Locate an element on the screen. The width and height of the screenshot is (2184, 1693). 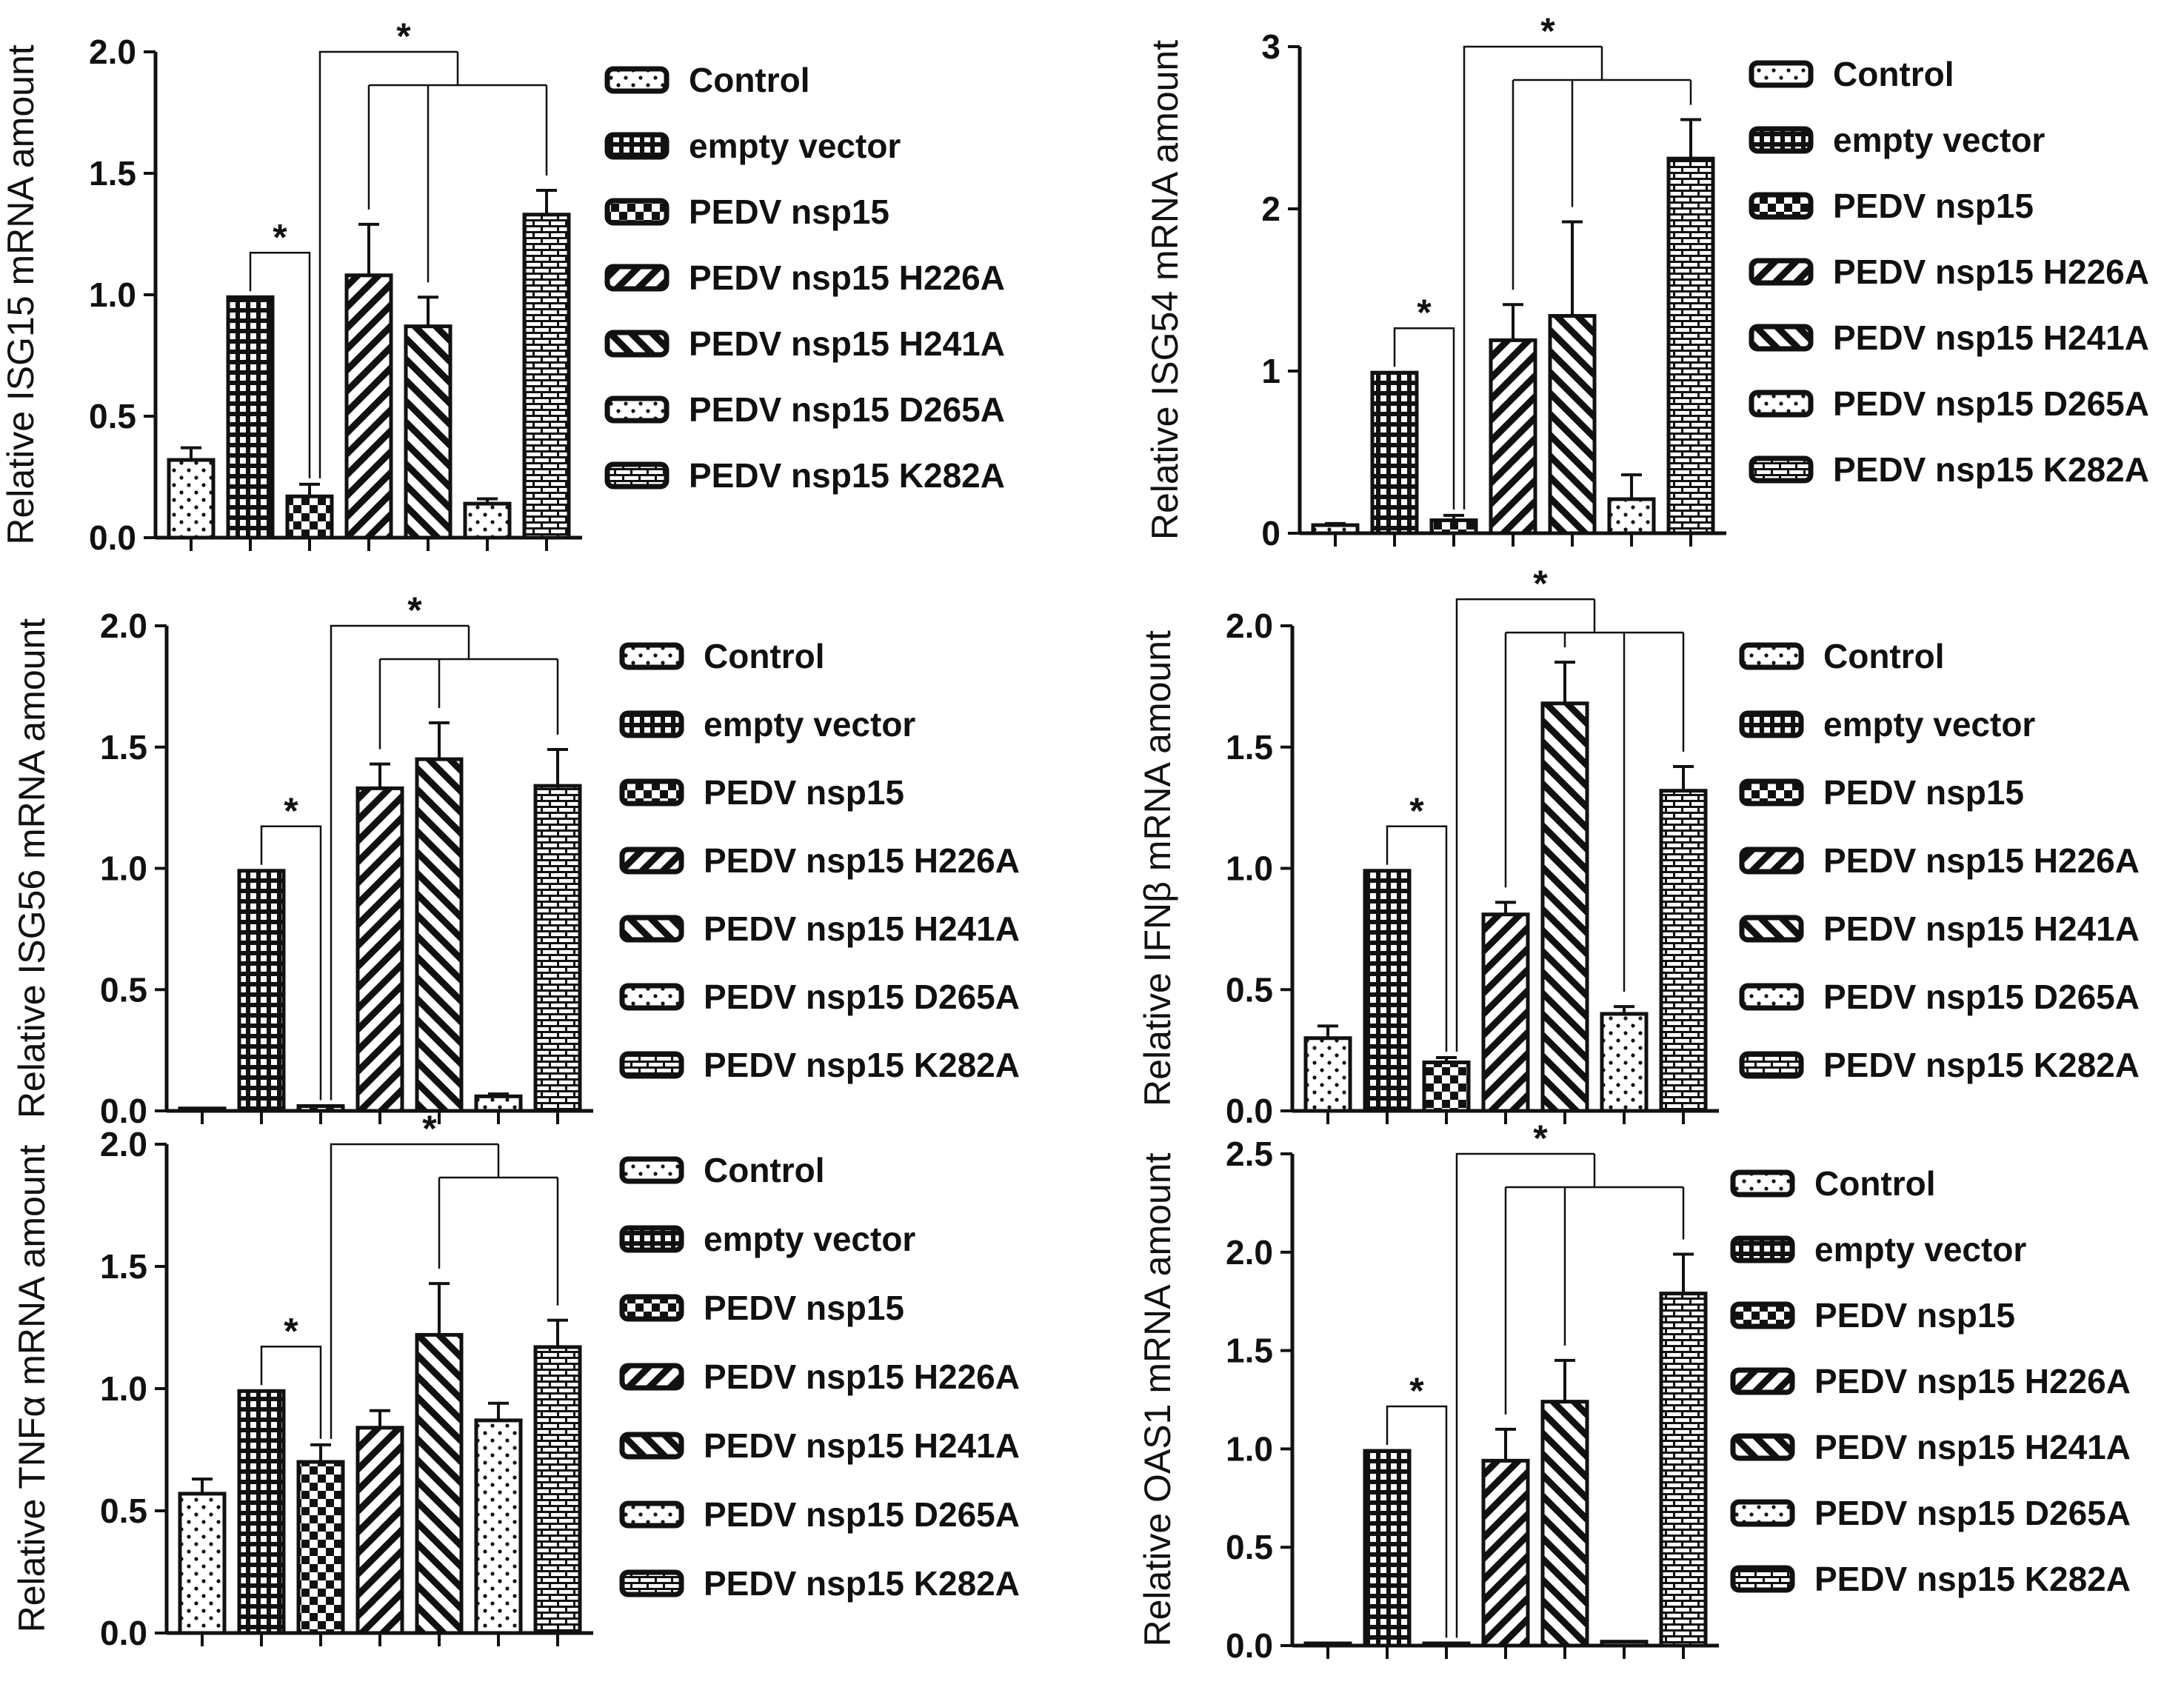
legend-item-5: PEDV nsp15 H241A is located at coordinates (820, 929).